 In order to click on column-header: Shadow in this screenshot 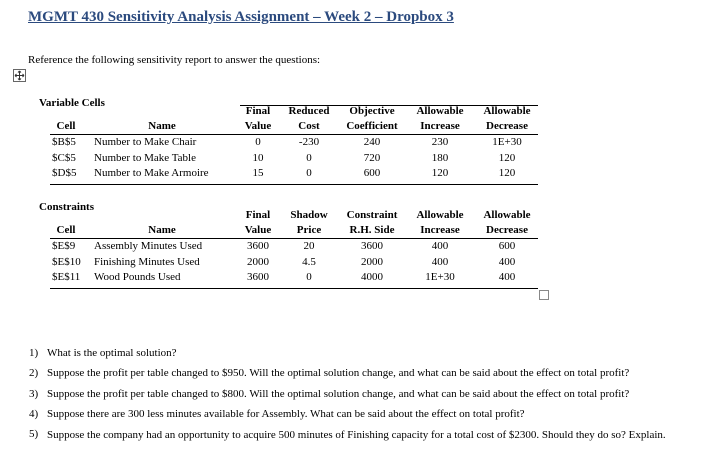, I will do `click(309, 215)`.